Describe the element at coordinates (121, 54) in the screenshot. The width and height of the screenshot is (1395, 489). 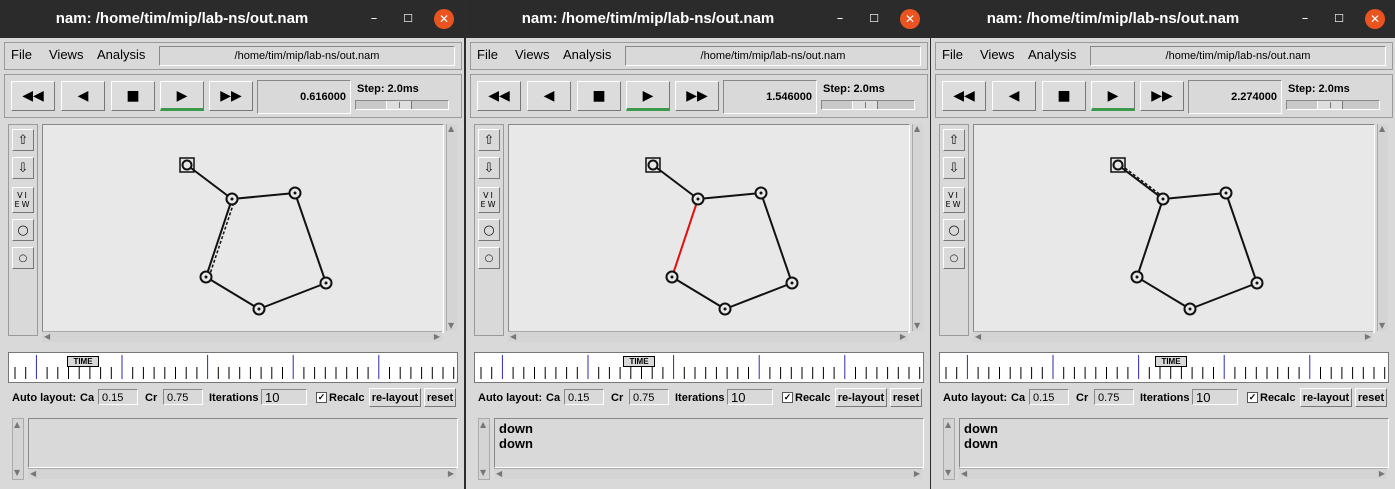
I see `menu-analysis: Analysis` at that location.